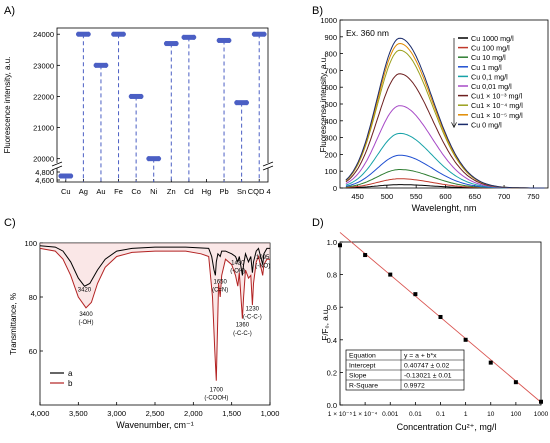 This screenshot has height=443, width=550. Describe the element at coordinates (330, 70) in the screenshot. I see `y-tick-label: 700` at that location.